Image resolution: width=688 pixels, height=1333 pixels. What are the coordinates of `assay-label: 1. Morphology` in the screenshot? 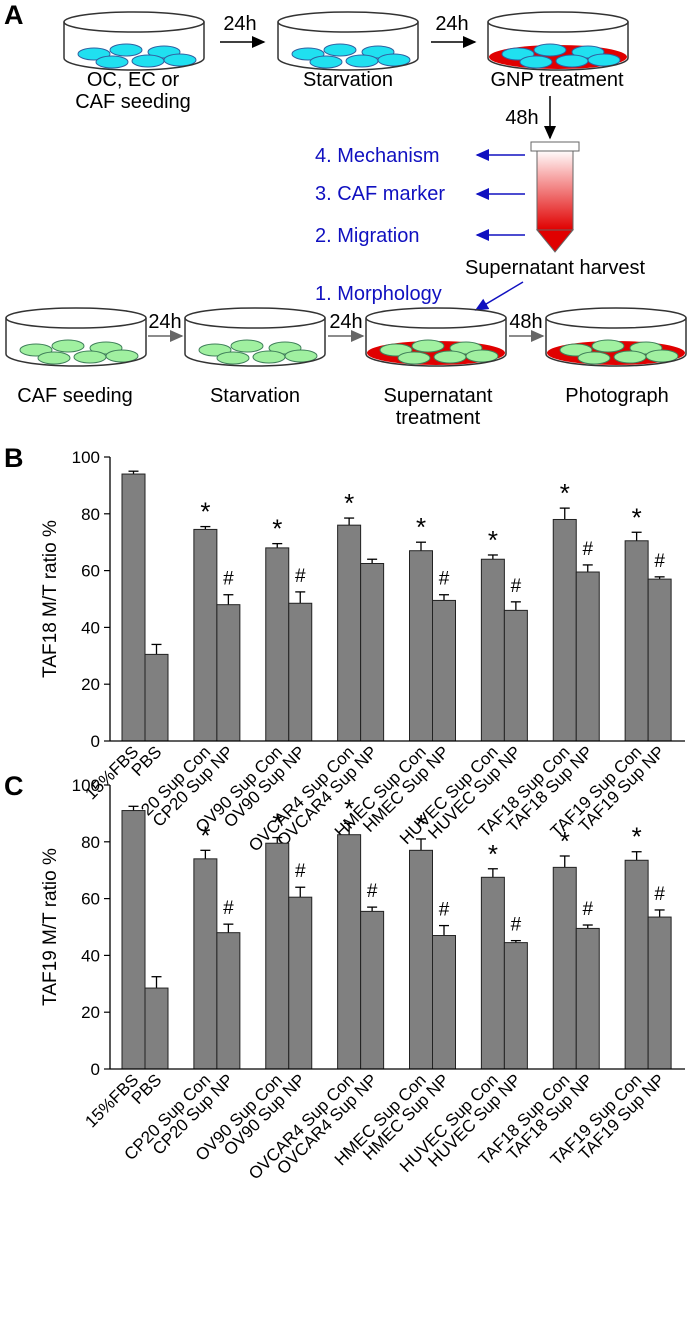 It's located at (378, 294).